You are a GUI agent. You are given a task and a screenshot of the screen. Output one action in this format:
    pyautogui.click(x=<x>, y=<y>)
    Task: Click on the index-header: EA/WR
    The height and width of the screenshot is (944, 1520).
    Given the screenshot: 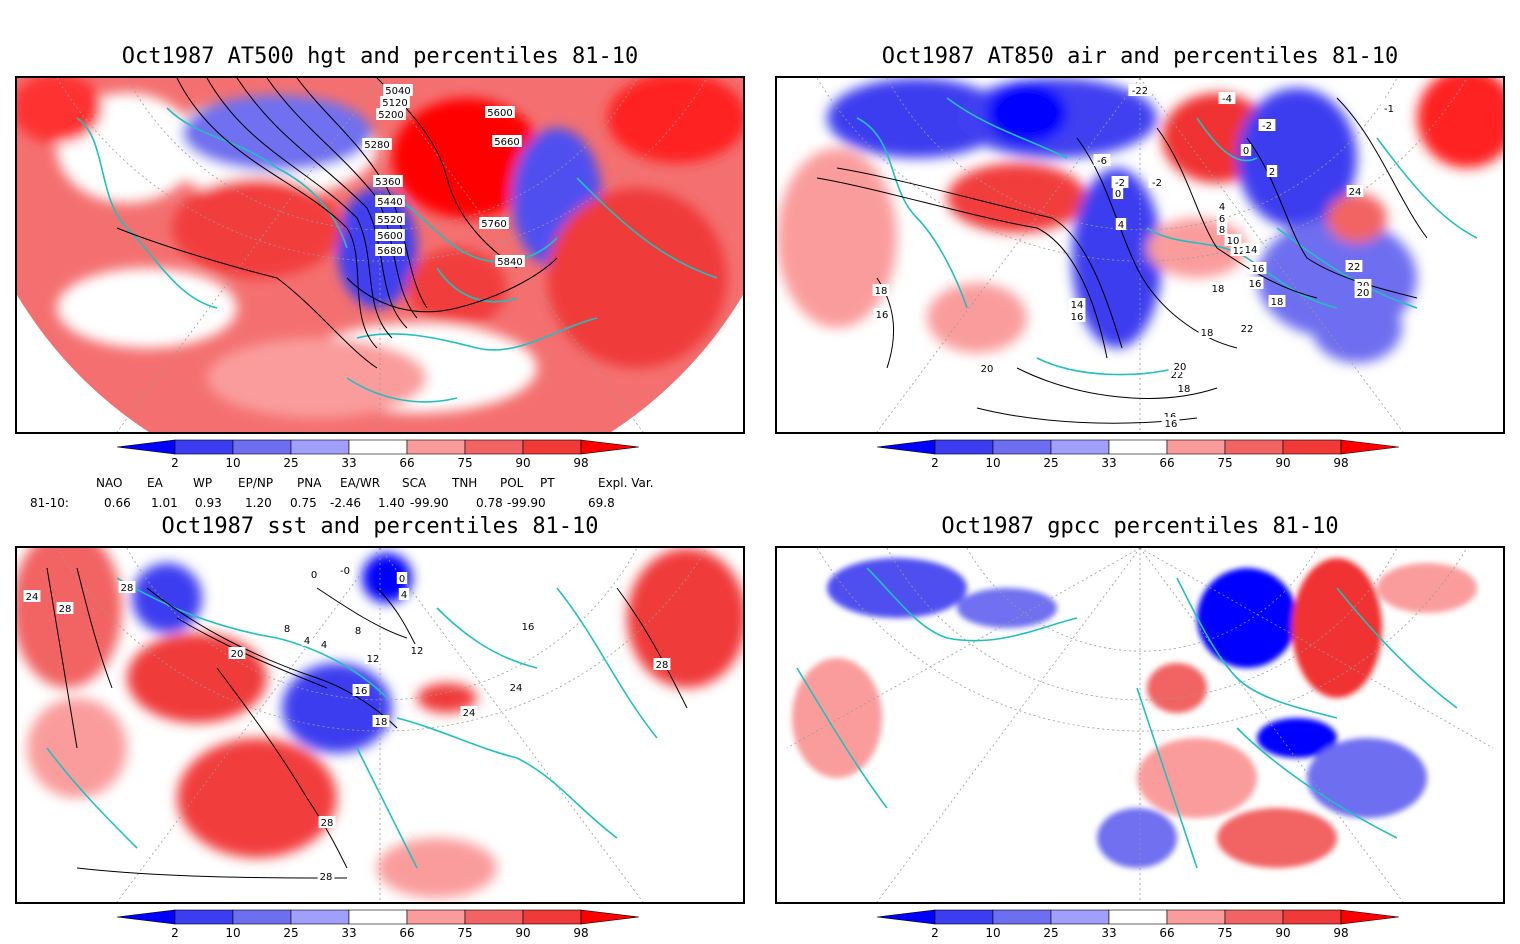 What is the action you would take?
    pyautogui.click(x=360, y=483)
    